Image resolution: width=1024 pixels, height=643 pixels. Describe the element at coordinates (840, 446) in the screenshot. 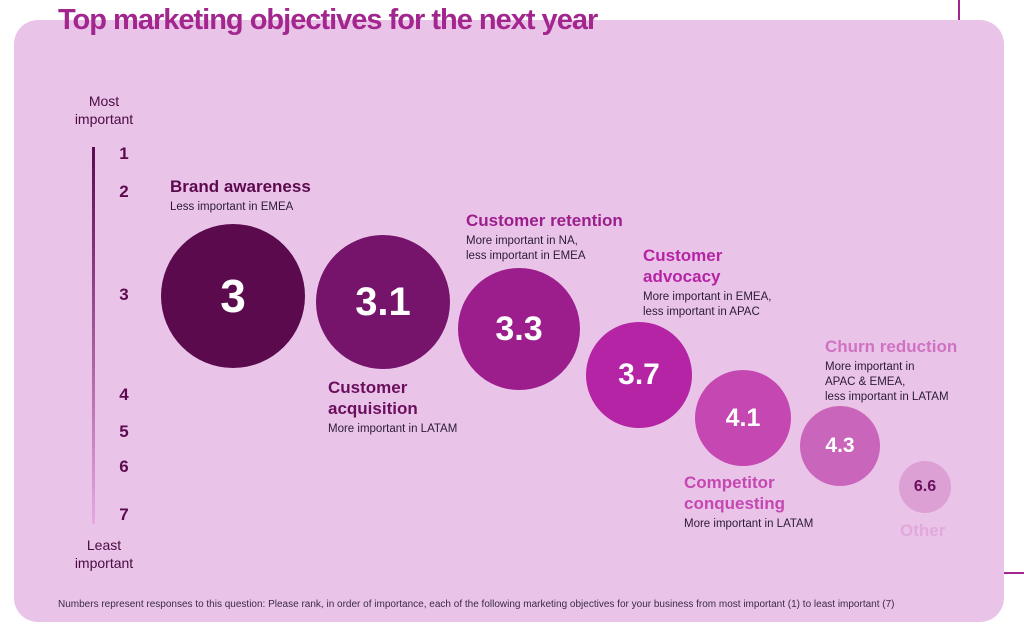

I see `bubble: 4.3` at that location.